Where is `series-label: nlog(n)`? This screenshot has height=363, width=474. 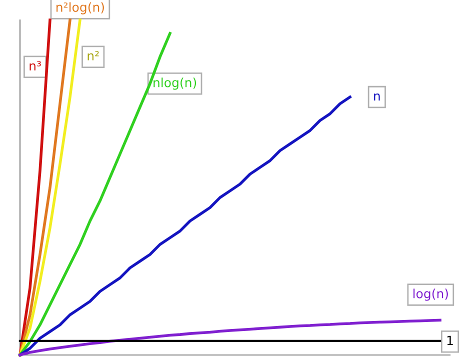
series-label: nlog(n) is located at coordinates (175, 84).